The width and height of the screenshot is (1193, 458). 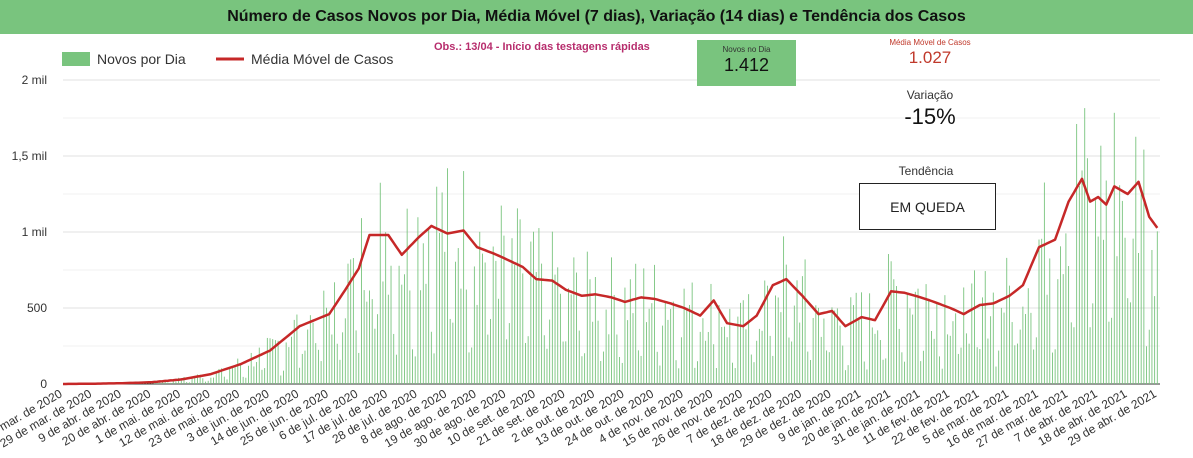 What do you see at coordinates (322, 59) in the screenshot?
I see `legend-label-media: Média Móvel de Casos` at bounding box center [322, 59].